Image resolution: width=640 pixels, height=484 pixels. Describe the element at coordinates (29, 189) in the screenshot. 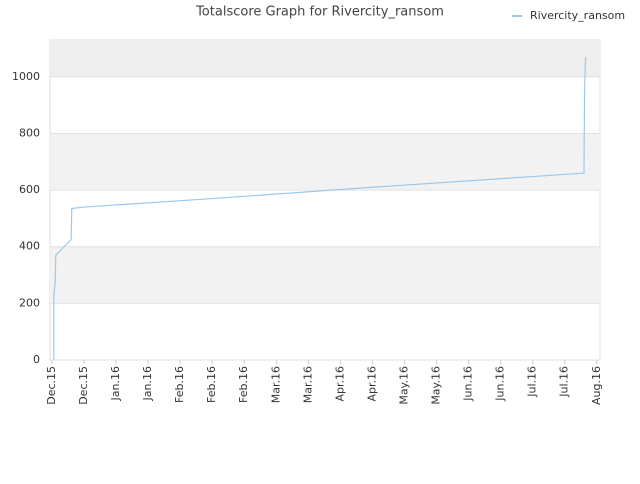

I see `y-tick-label: 600` at that location.